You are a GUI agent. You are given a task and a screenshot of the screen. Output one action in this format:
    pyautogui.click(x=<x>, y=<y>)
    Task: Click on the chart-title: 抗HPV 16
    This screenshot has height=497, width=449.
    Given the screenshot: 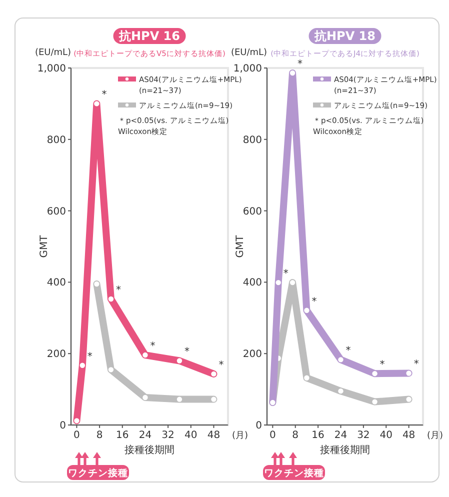 What is the action you would take?
    pyautogui.click(x=149, y=36)
    